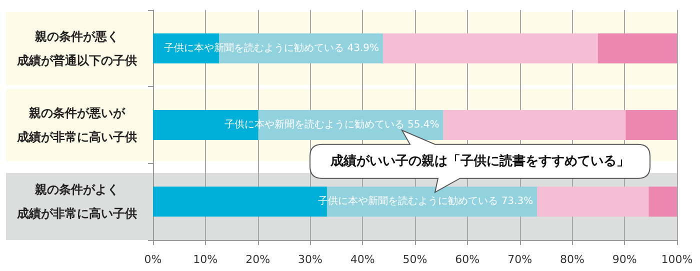 The image size is (700, 271). Describe the element at coordinates (205, 259) in the screenshot. I see `x-tick-label: 10%` at that location.